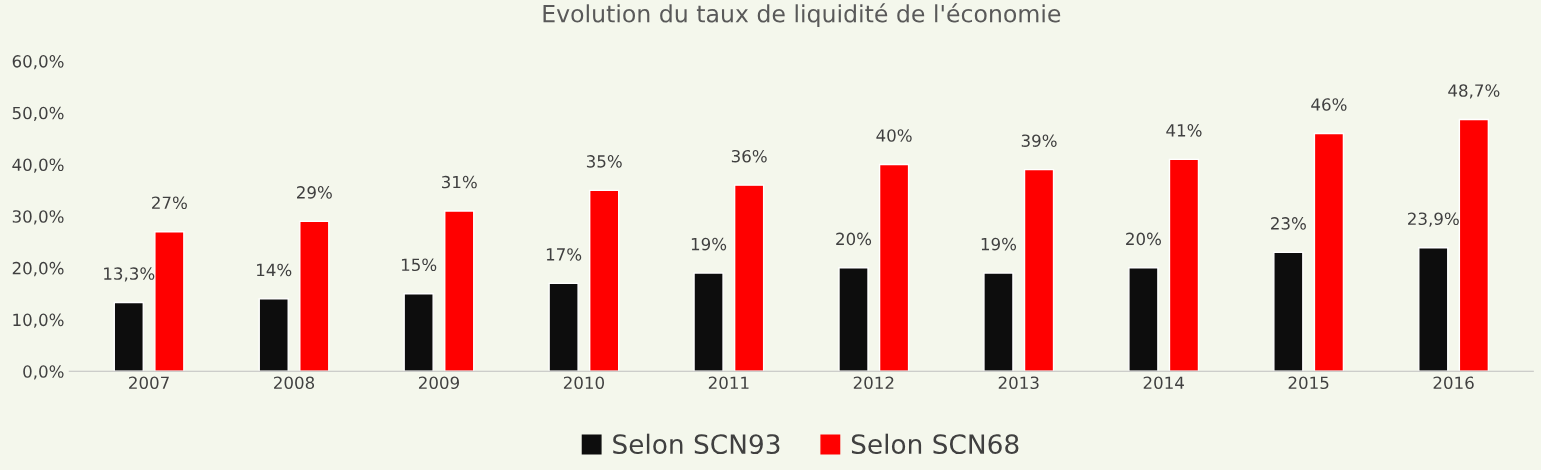 The image size is (1541, 470). Describe the element at coordinates (149, 383) in the screenshot. I see `x-tick-label: 2007` at that location.